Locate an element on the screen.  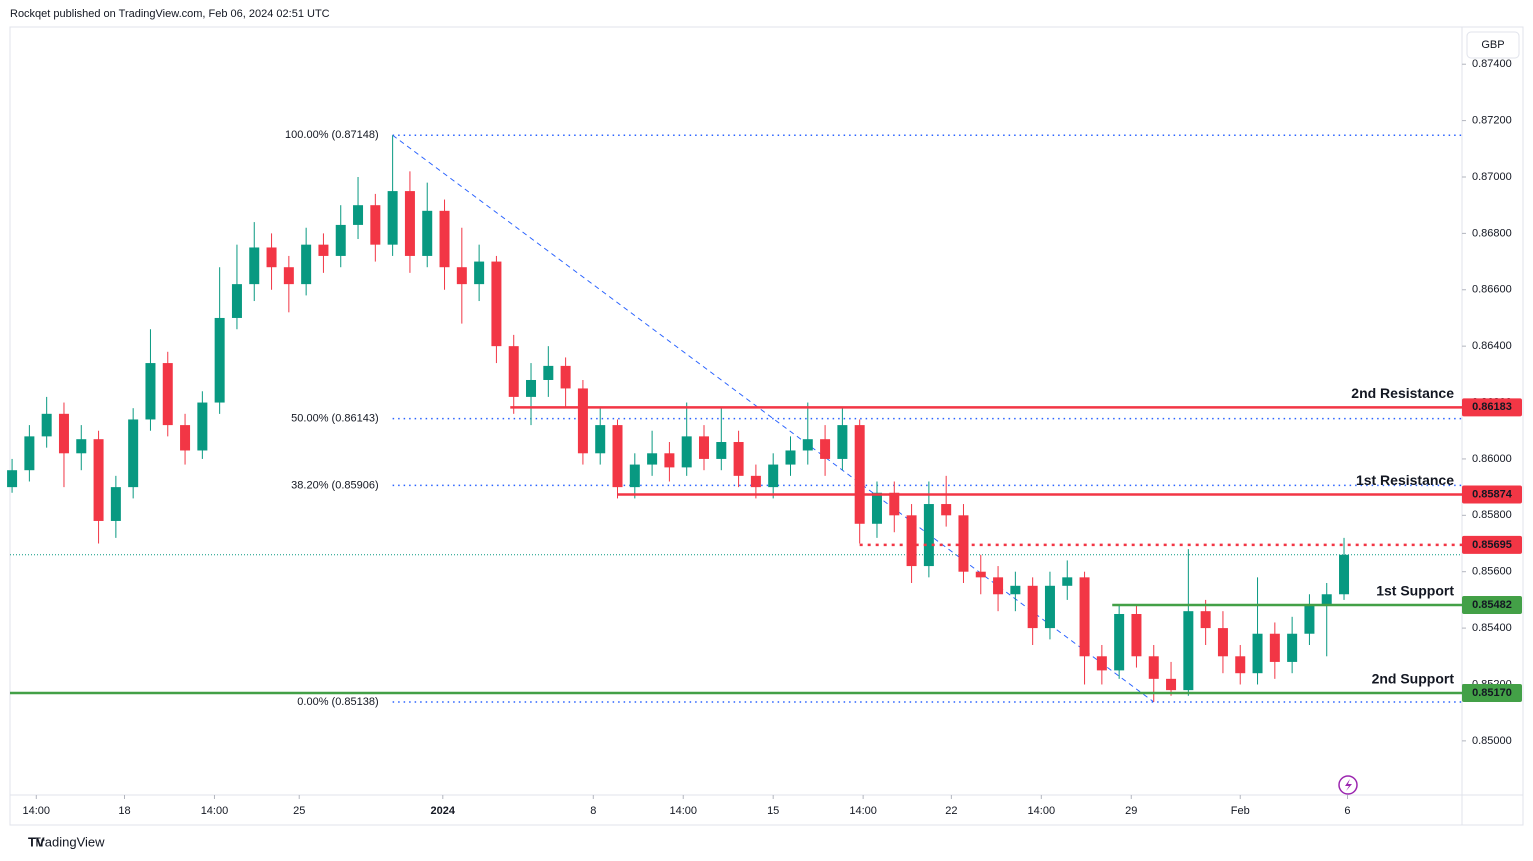
y-tick-label: 0.85600 is located at coordinates (1492, 572).